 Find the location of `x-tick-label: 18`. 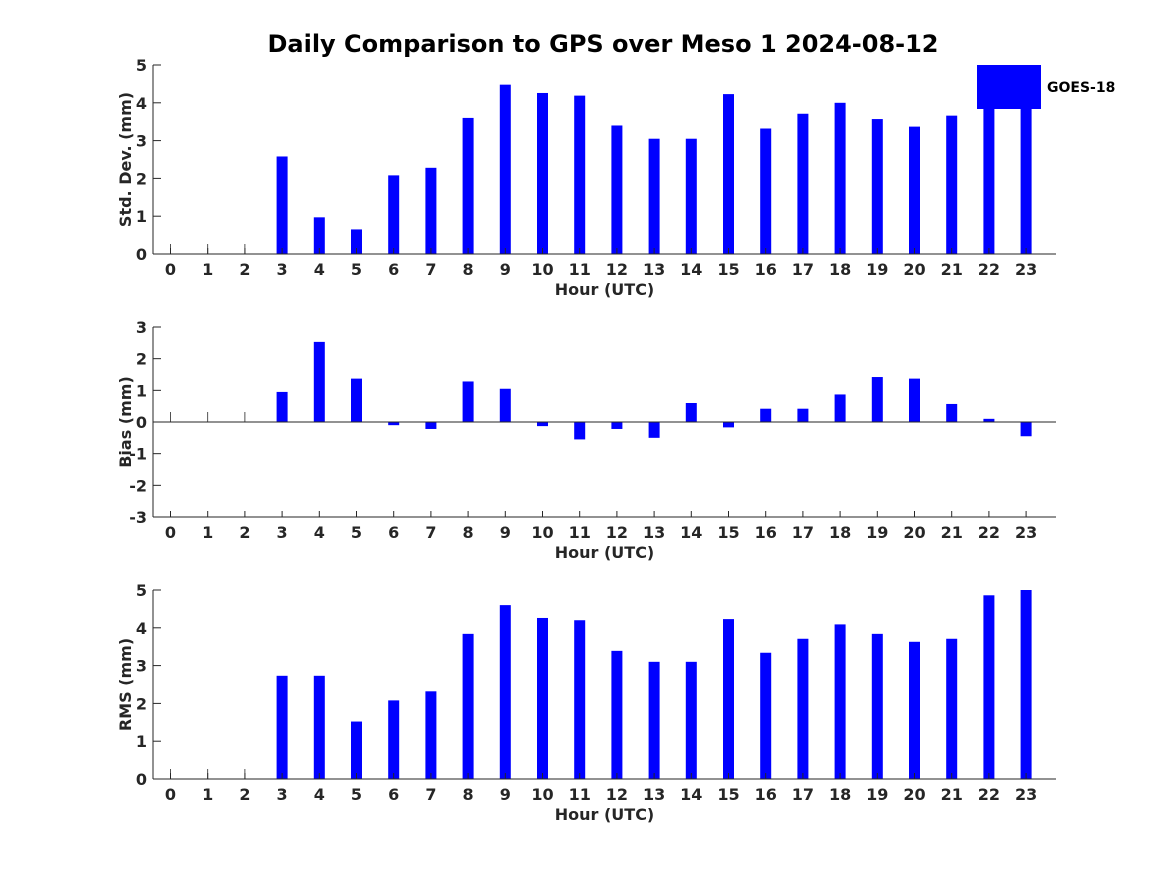

x-tick-label: 18 is located at coordinates (840, 269).